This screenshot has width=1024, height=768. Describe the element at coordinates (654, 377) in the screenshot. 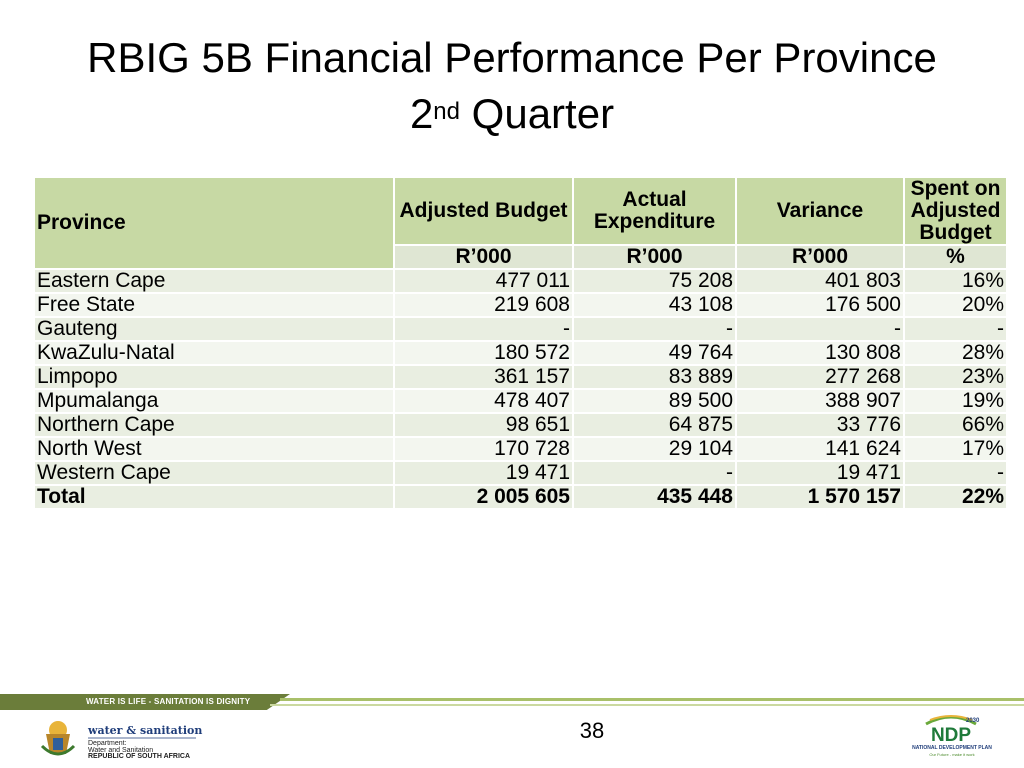

I see `expenditure-cell: 83 889` at that location.